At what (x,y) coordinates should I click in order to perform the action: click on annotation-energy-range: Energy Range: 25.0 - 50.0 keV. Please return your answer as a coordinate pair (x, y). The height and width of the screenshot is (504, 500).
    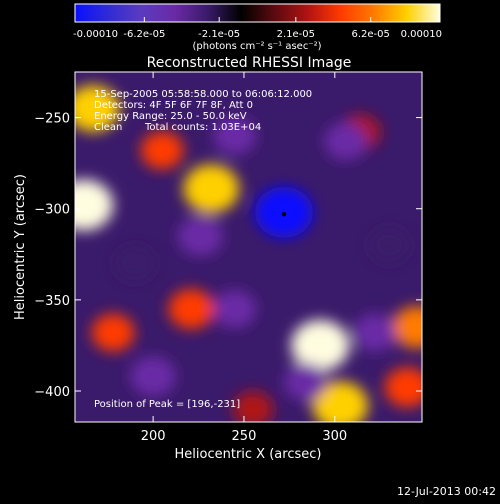
    Looking at the image, I should click on (170, 116).